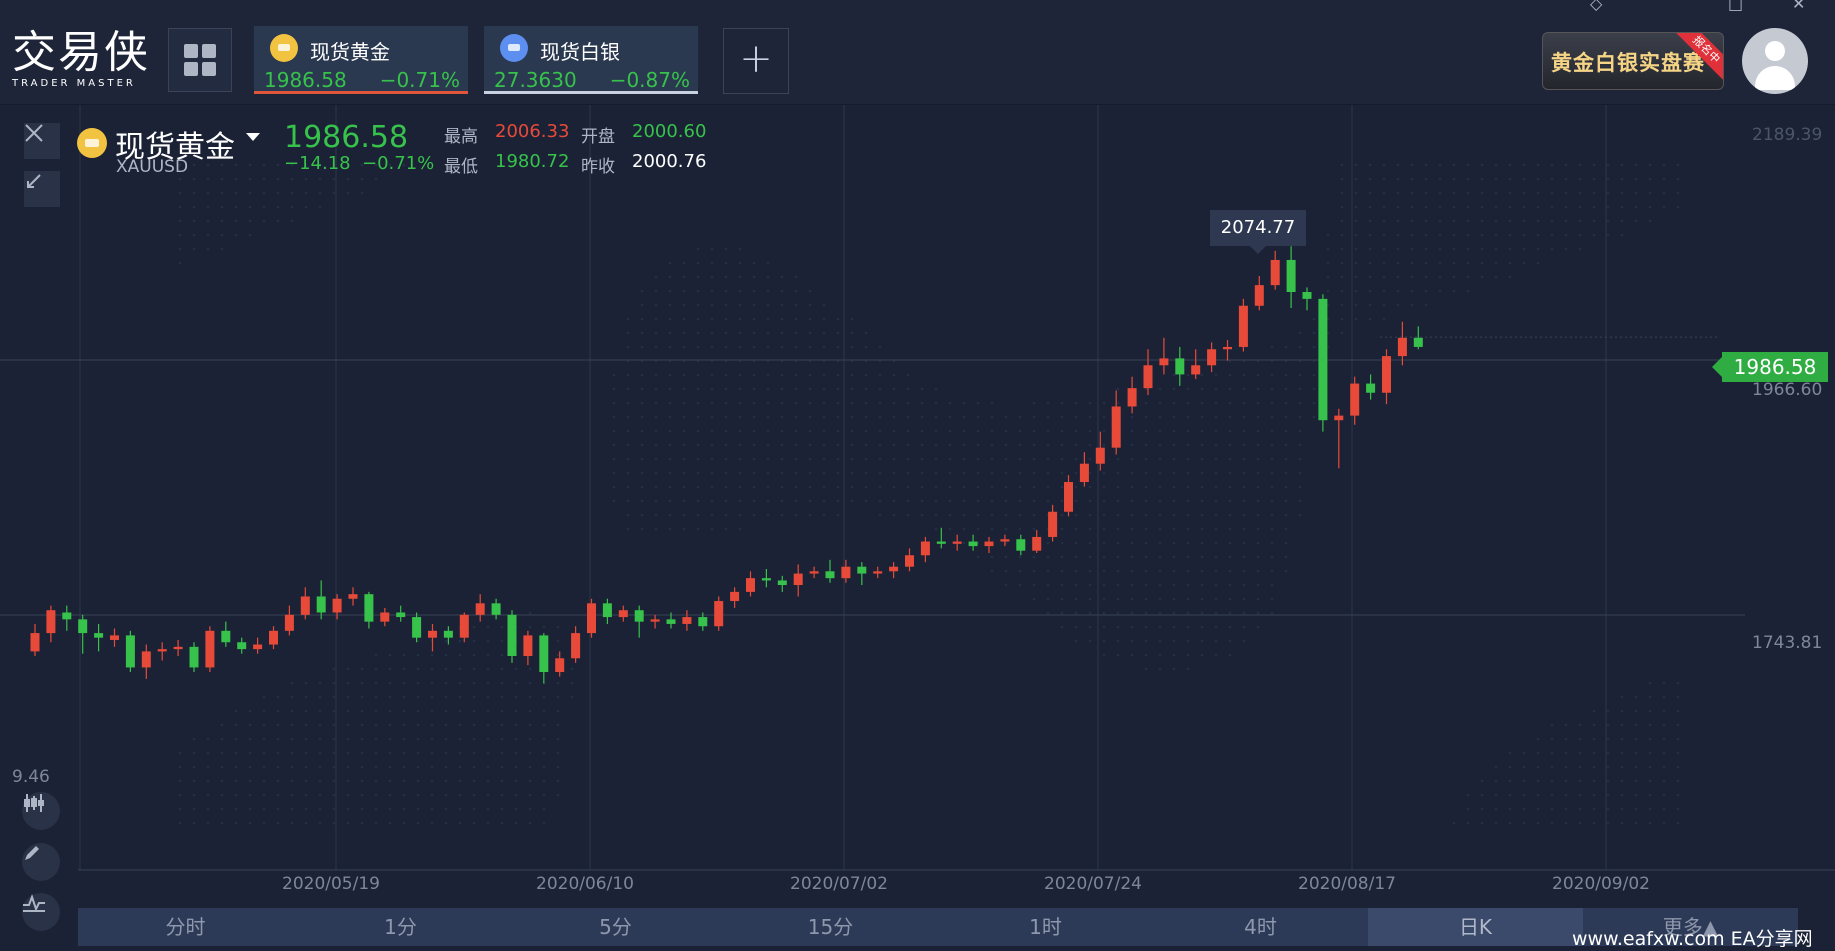 The height and width of the screenshot is (951, 1835). Describe the element at coordinates (532, 131) in the screenshot. I see `high-value: 2006.33` at that location.